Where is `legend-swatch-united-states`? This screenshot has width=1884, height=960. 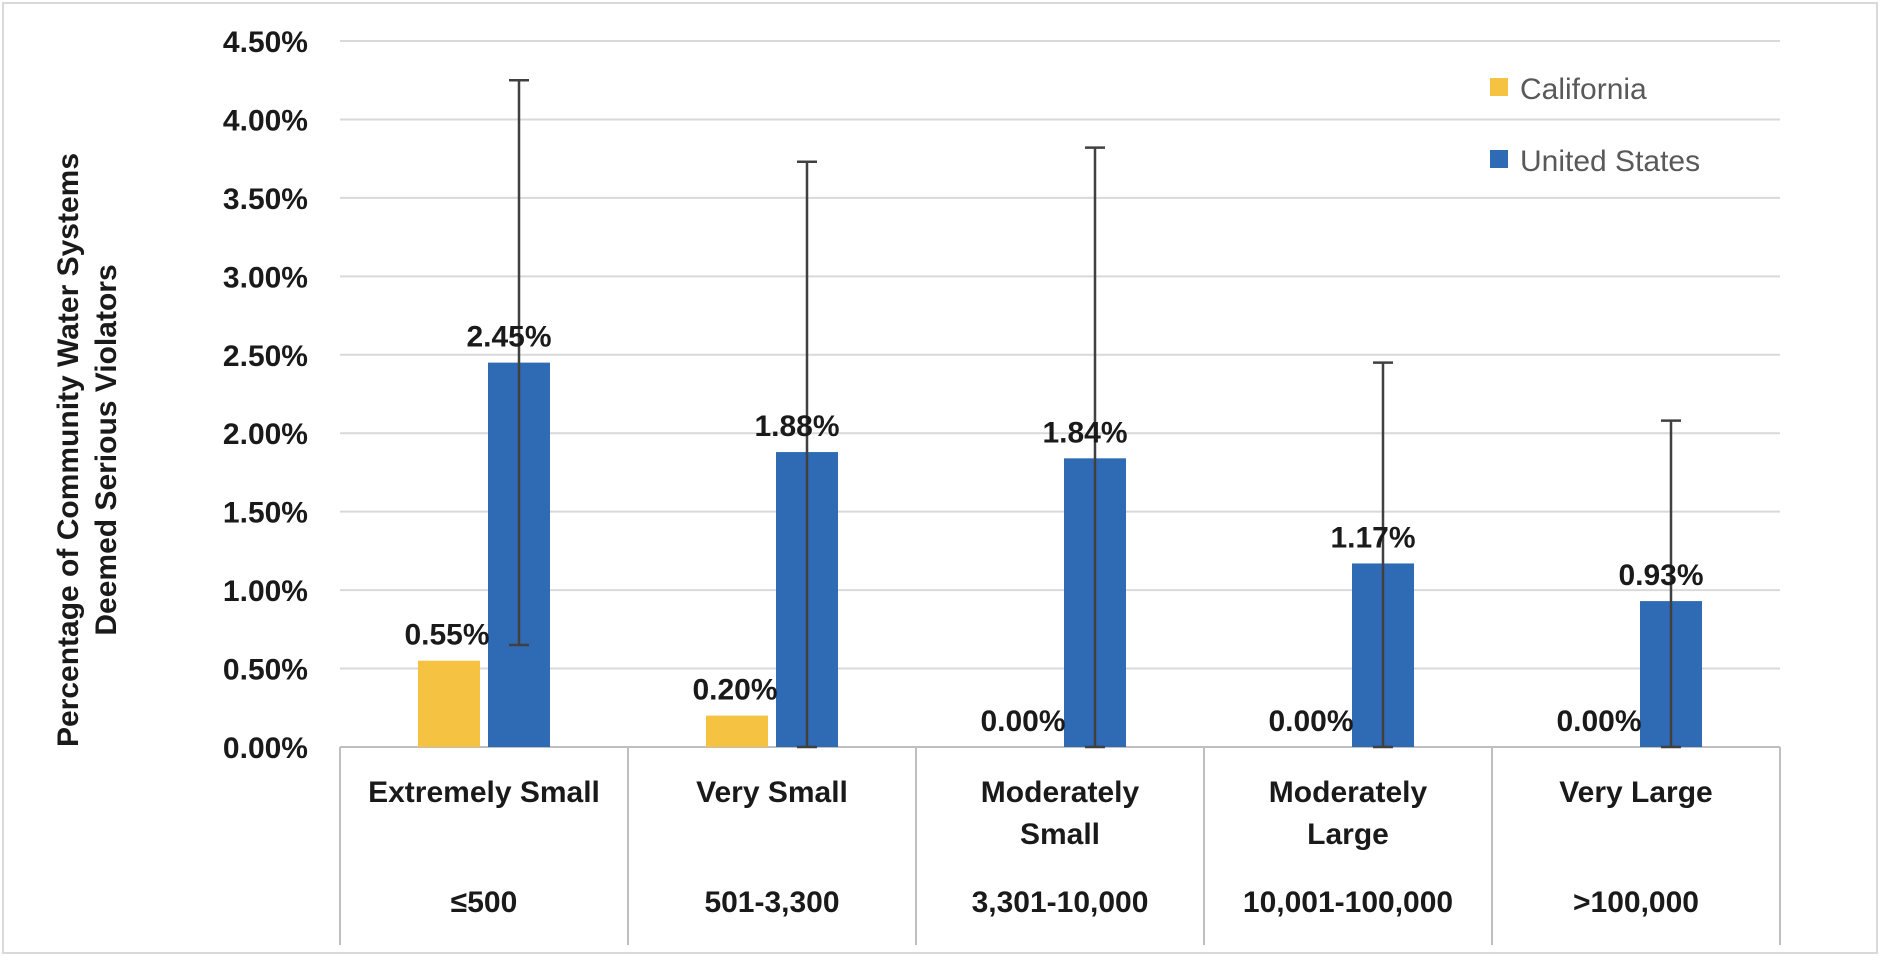
legend-swatch-united-states is located at coordinates (1499, 159).